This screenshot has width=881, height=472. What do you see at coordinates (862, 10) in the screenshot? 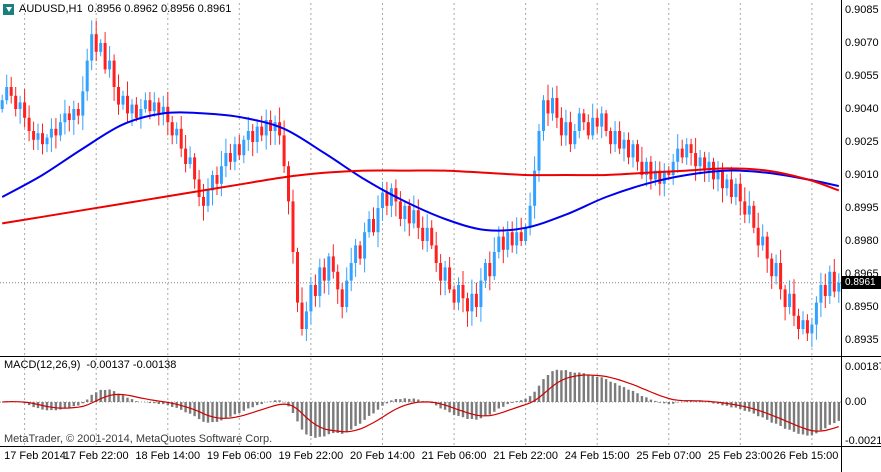
I see `price-axis-label: 0.9085` at bounding box center [862, 10].